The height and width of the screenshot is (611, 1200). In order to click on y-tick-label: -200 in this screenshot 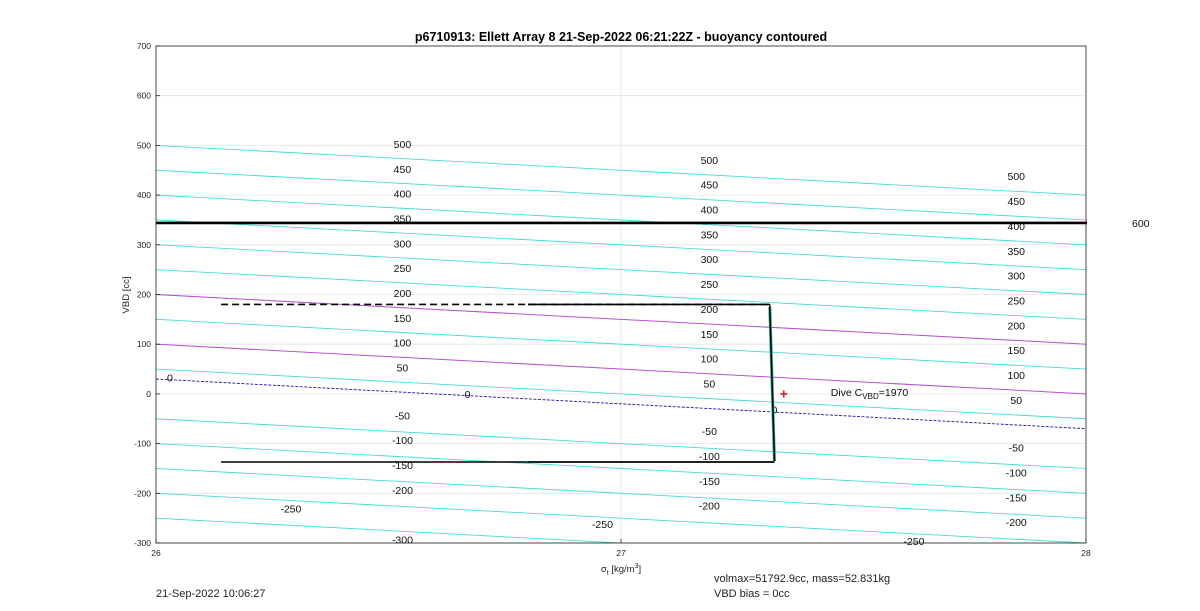, I will do `click(142, 493)`.